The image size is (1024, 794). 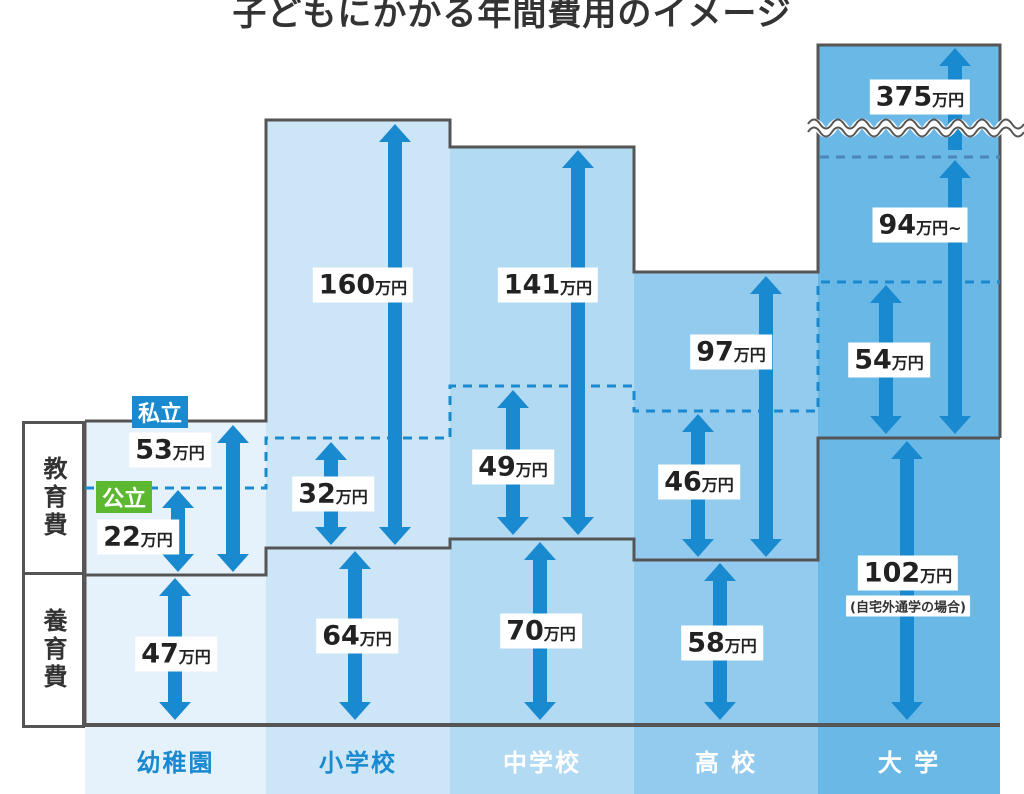 I want to click on value-number: 22, so click(x=122, y=537).